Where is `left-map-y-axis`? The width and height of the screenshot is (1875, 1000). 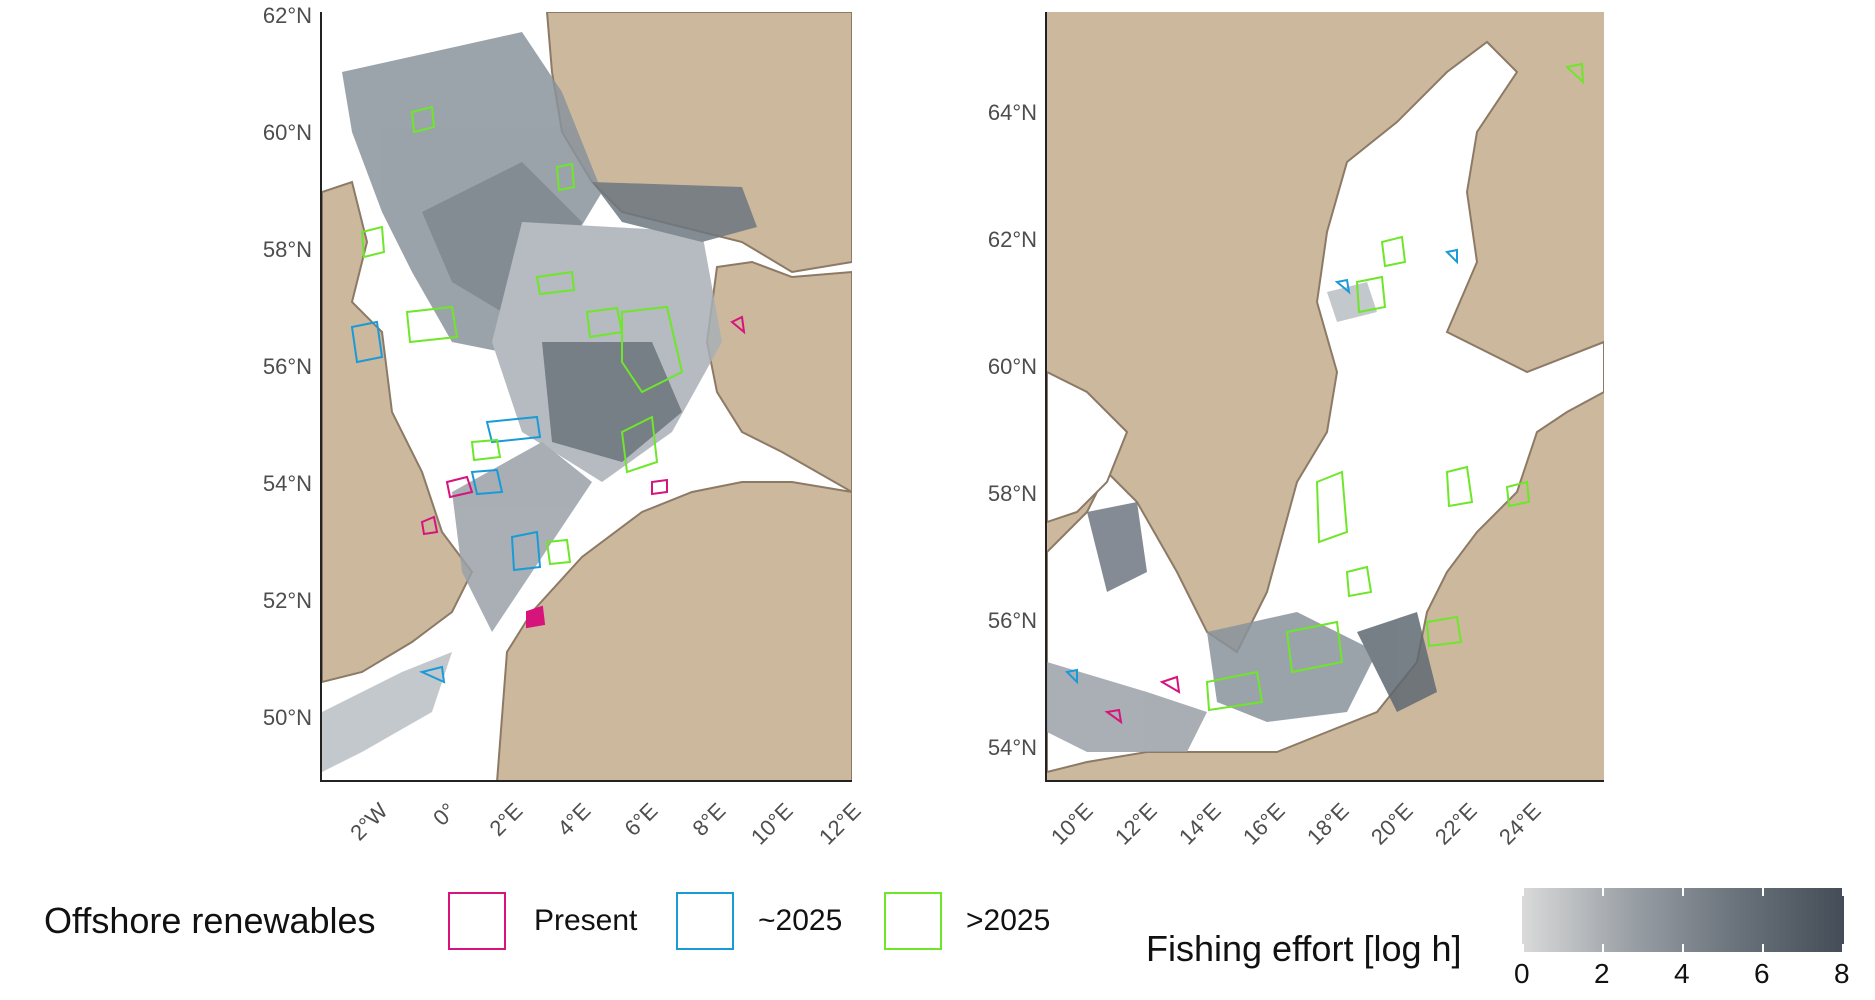 left-map-y-axis is located at coordinates (321, 397).